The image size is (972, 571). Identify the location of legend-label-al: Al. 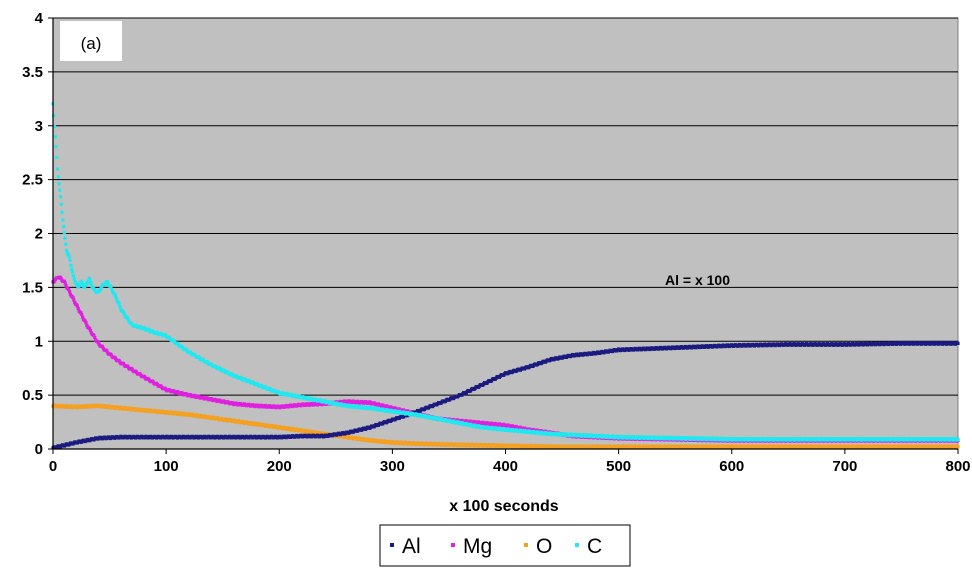
(411, 546).